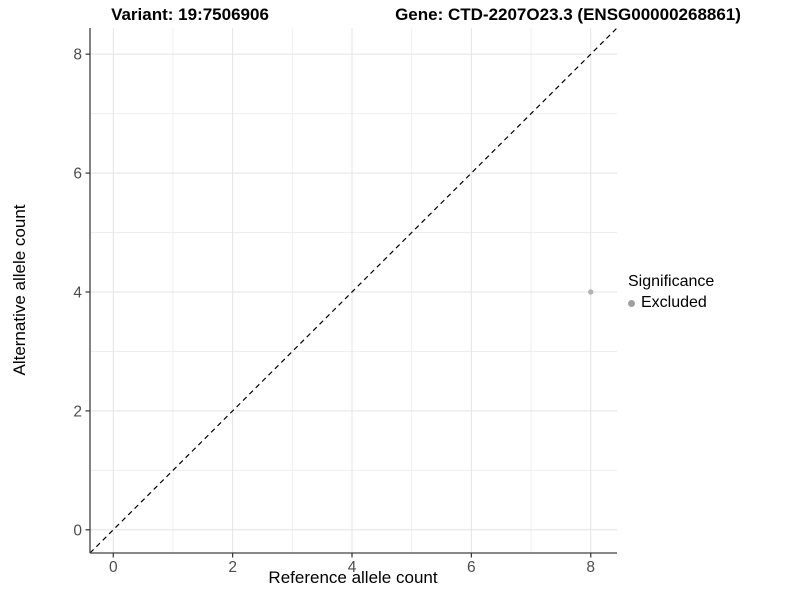 Image resolution: width=800 pixels, height=600 pixels. Describe the element at coordinates (590, 567) in the screenshot. I see `x-tick-label: 8` at that location.